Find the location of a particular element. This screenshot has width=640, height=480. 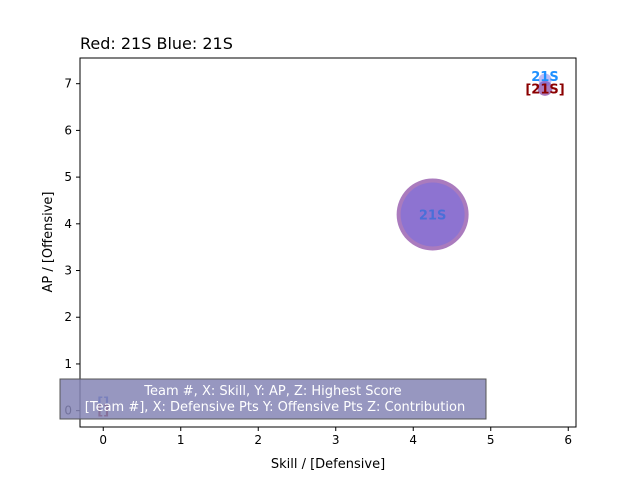

y-axis-label: AP / [Offensive] is located at coordinates (48, 241).